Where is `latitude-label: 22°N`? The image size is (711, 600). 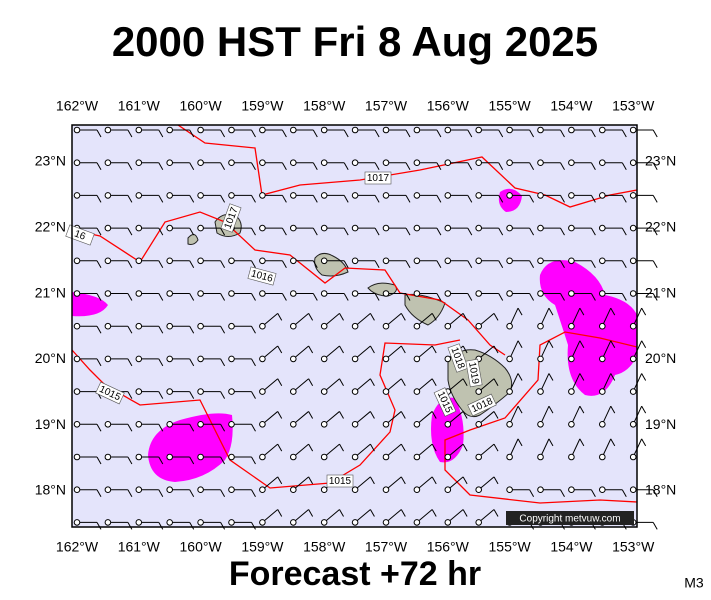 latitude-label: 22°N is located at coordinates (50, 227).